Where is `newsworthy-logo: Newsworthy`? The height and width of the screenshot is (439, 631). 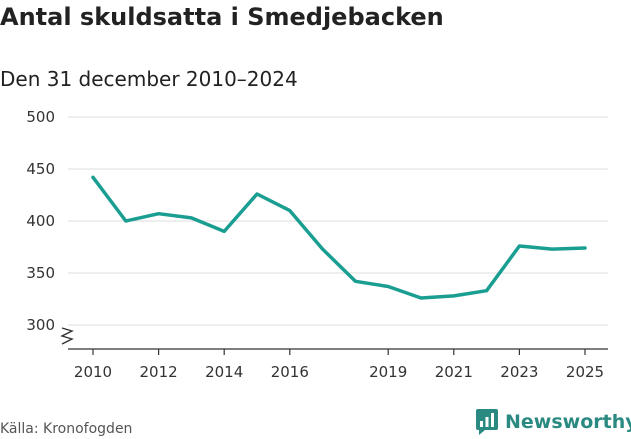 newsworthy-logo: Newsworthy is located at coordinates (553, 422).